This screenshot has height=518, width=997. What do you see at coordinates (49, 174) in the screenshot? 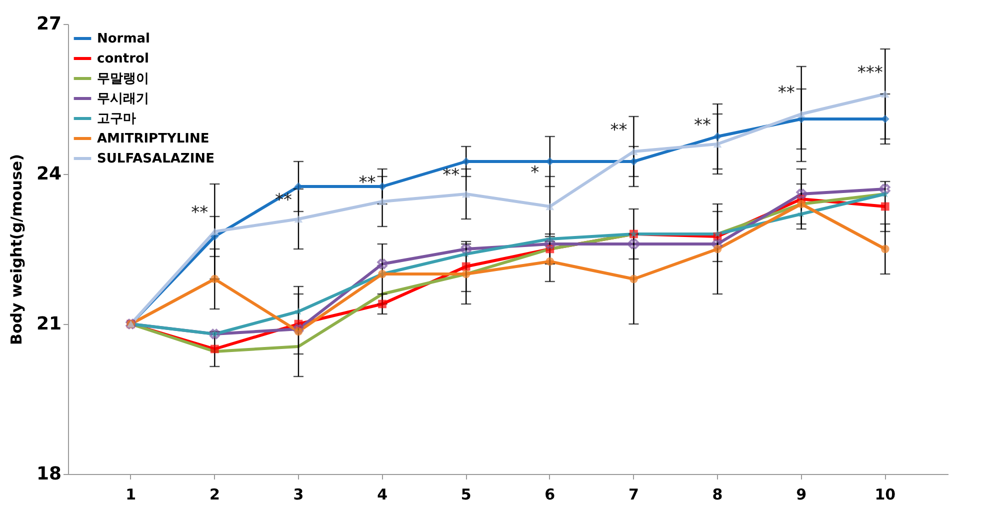
I see `y-tick-label: 24` at bounding box center [49, 174].